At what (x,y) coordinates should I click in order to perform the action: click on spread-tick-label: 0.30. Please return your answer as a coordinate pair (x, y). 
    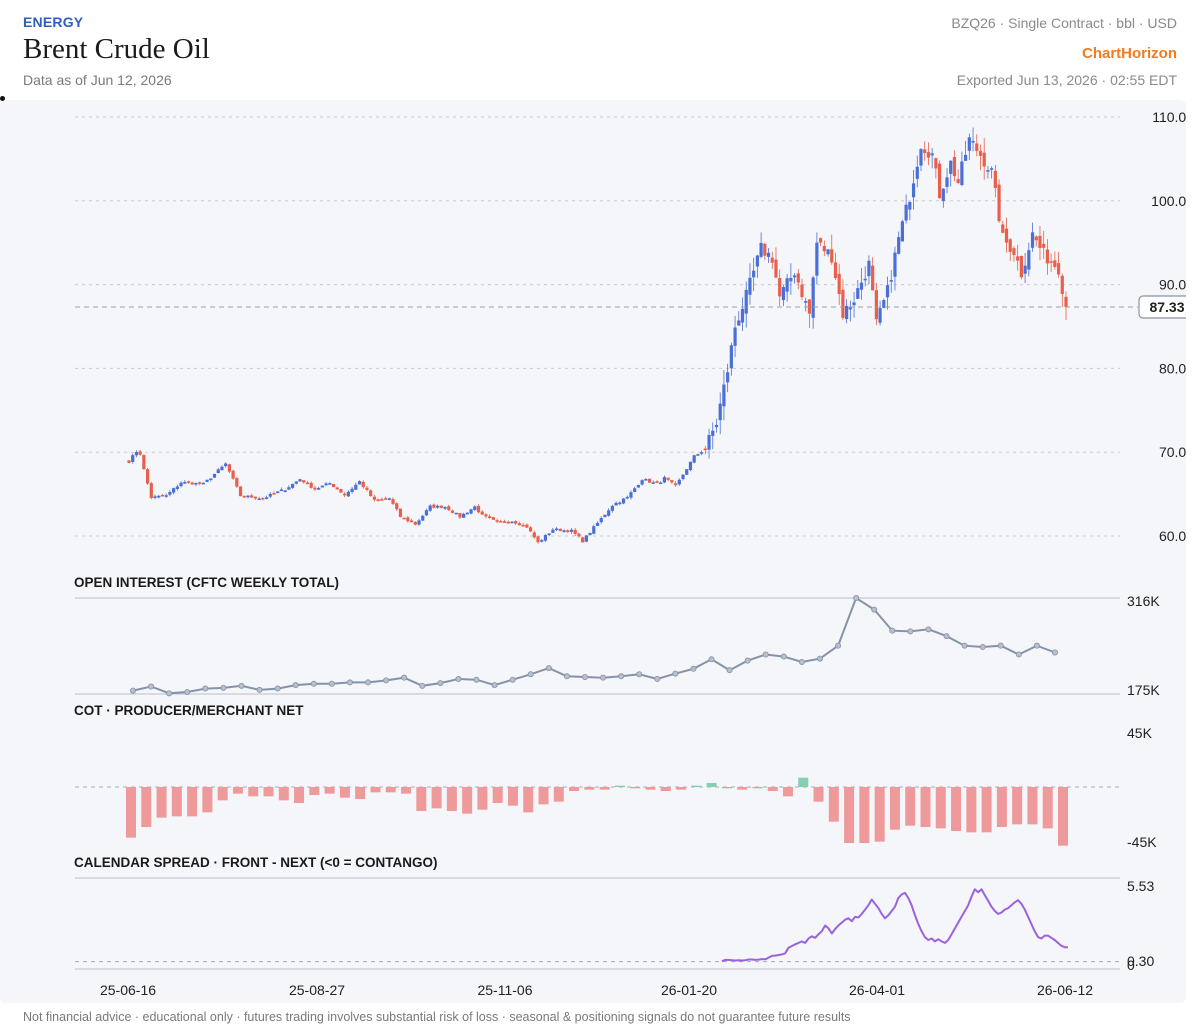
    Looking at the image, I should click on (1140, 961).